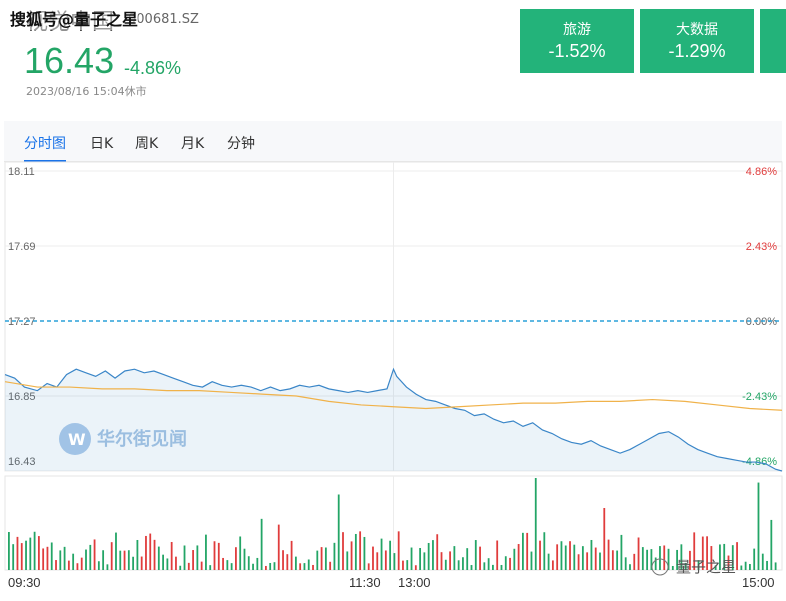  Describe the element at coordinates (193, 144) in the screenshot. I see `tab-monthly-k: 月K` at that location.